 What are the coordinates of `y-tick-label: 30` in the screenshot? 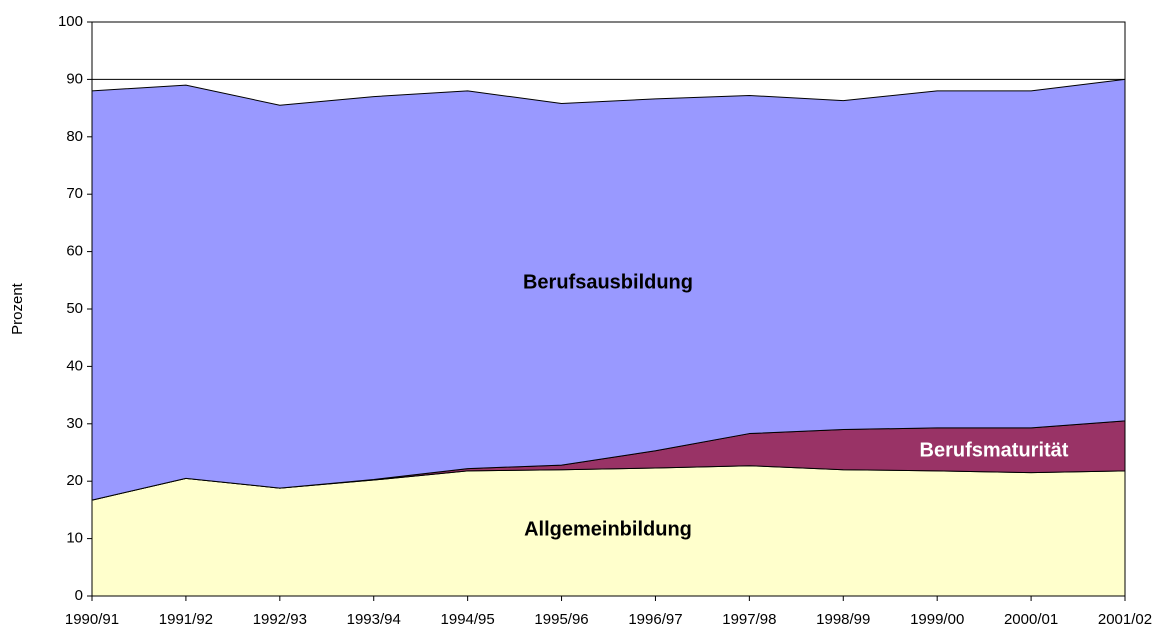 It's located at (74, 423).